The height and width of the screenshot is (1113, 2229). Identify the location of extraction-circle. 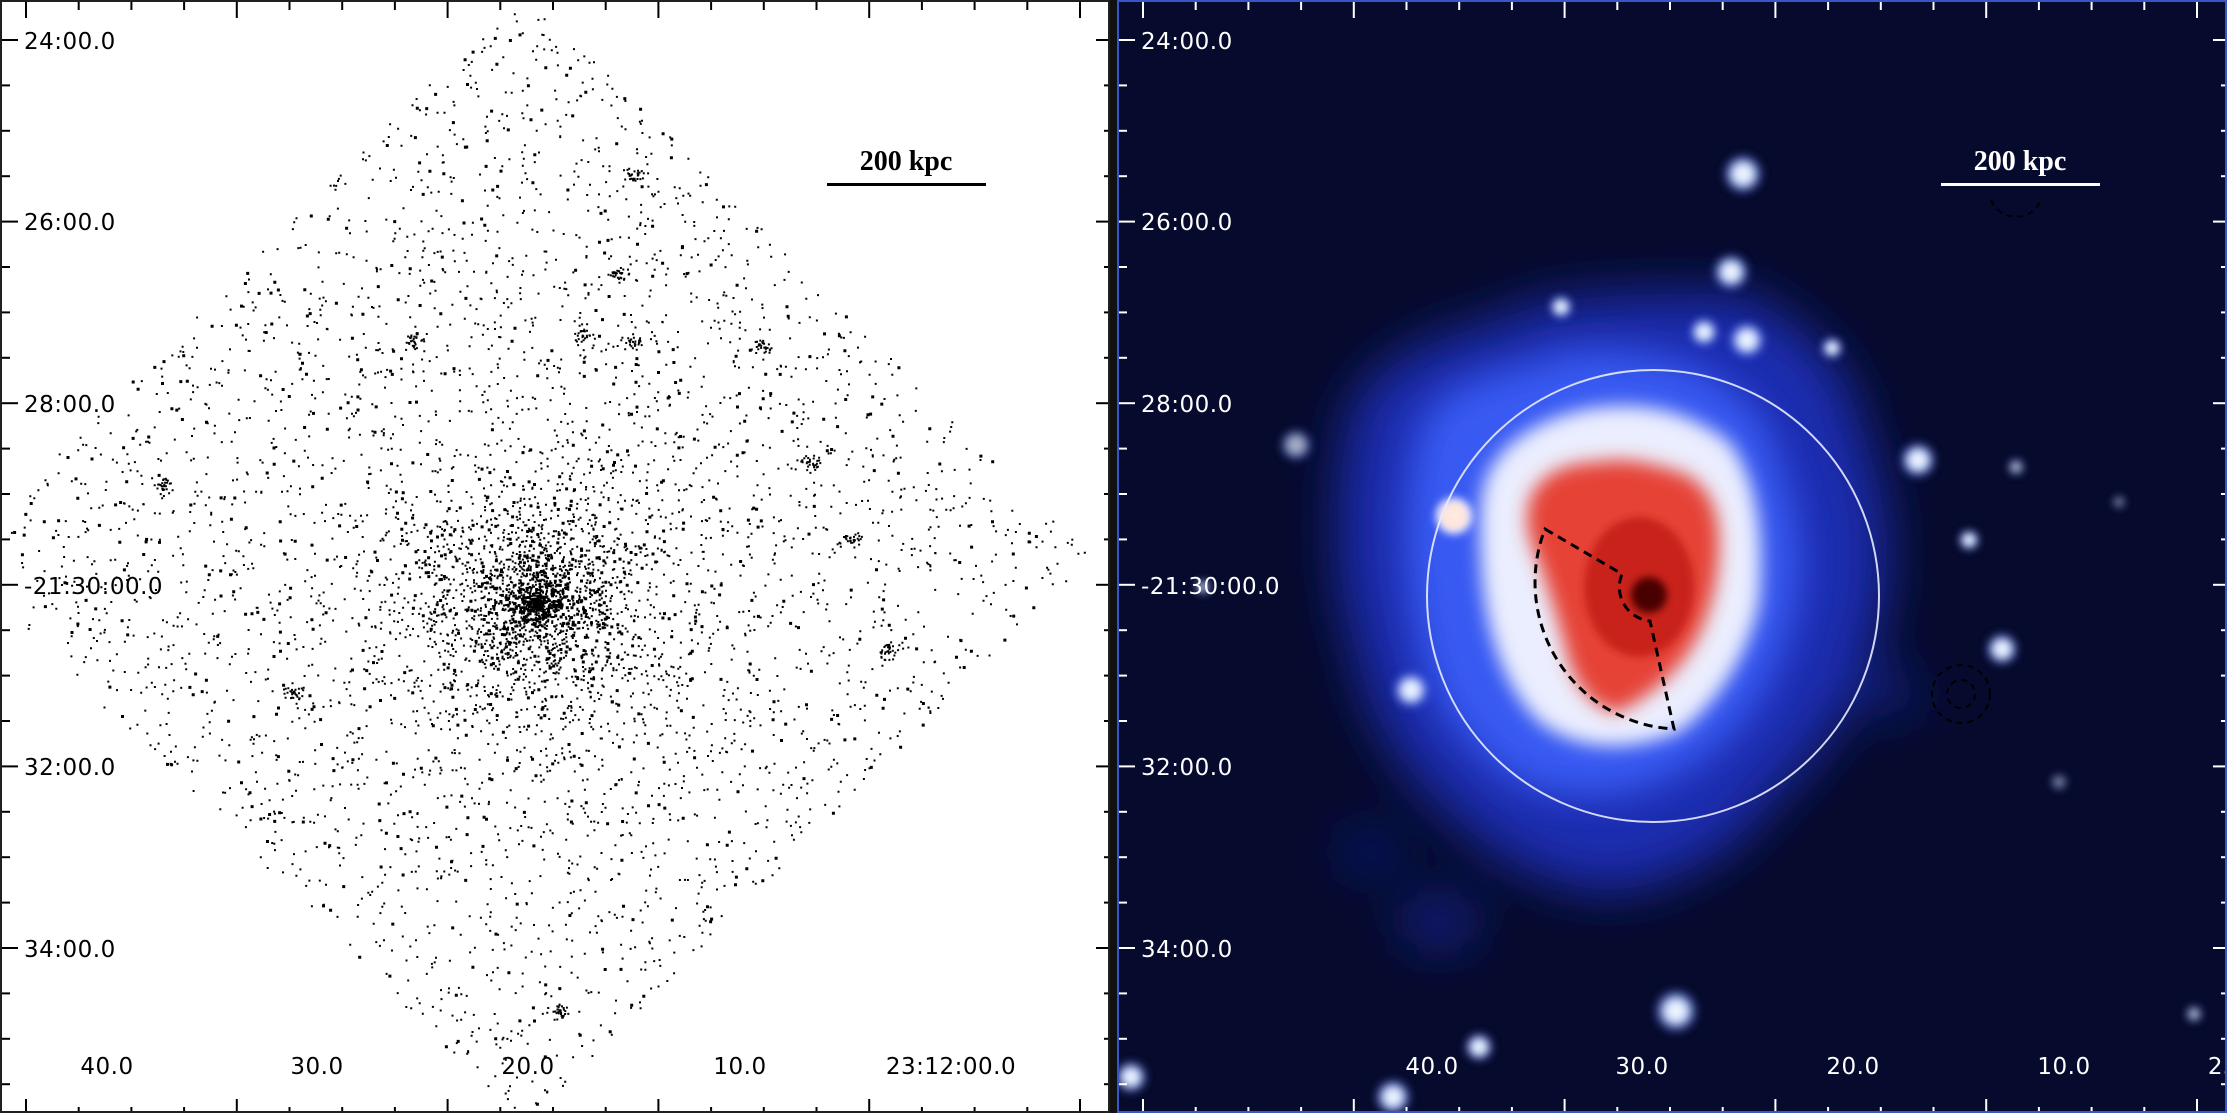
(1653, 596).